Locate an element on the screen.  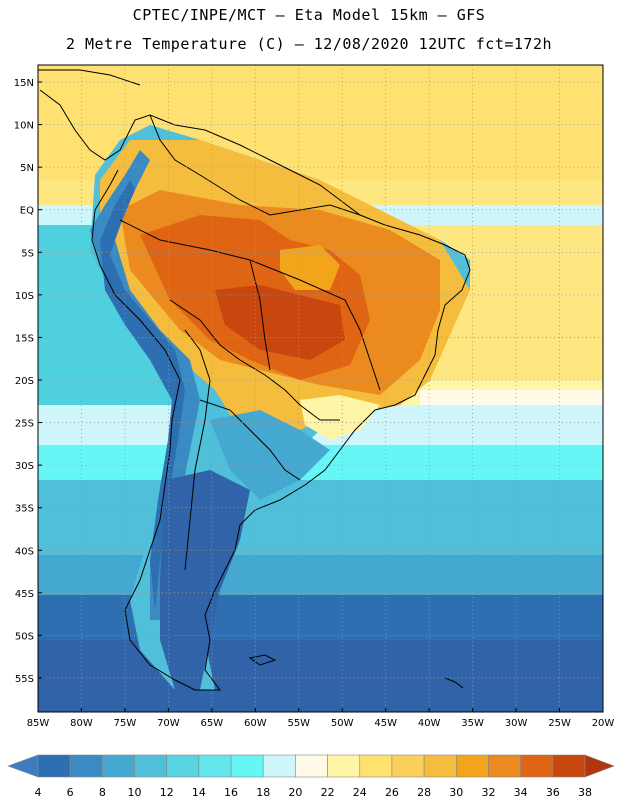
map-title-line-1: CPTEC/INPE/MCT – Eta Model 15km – GFS is located at coordinates (309, 15).